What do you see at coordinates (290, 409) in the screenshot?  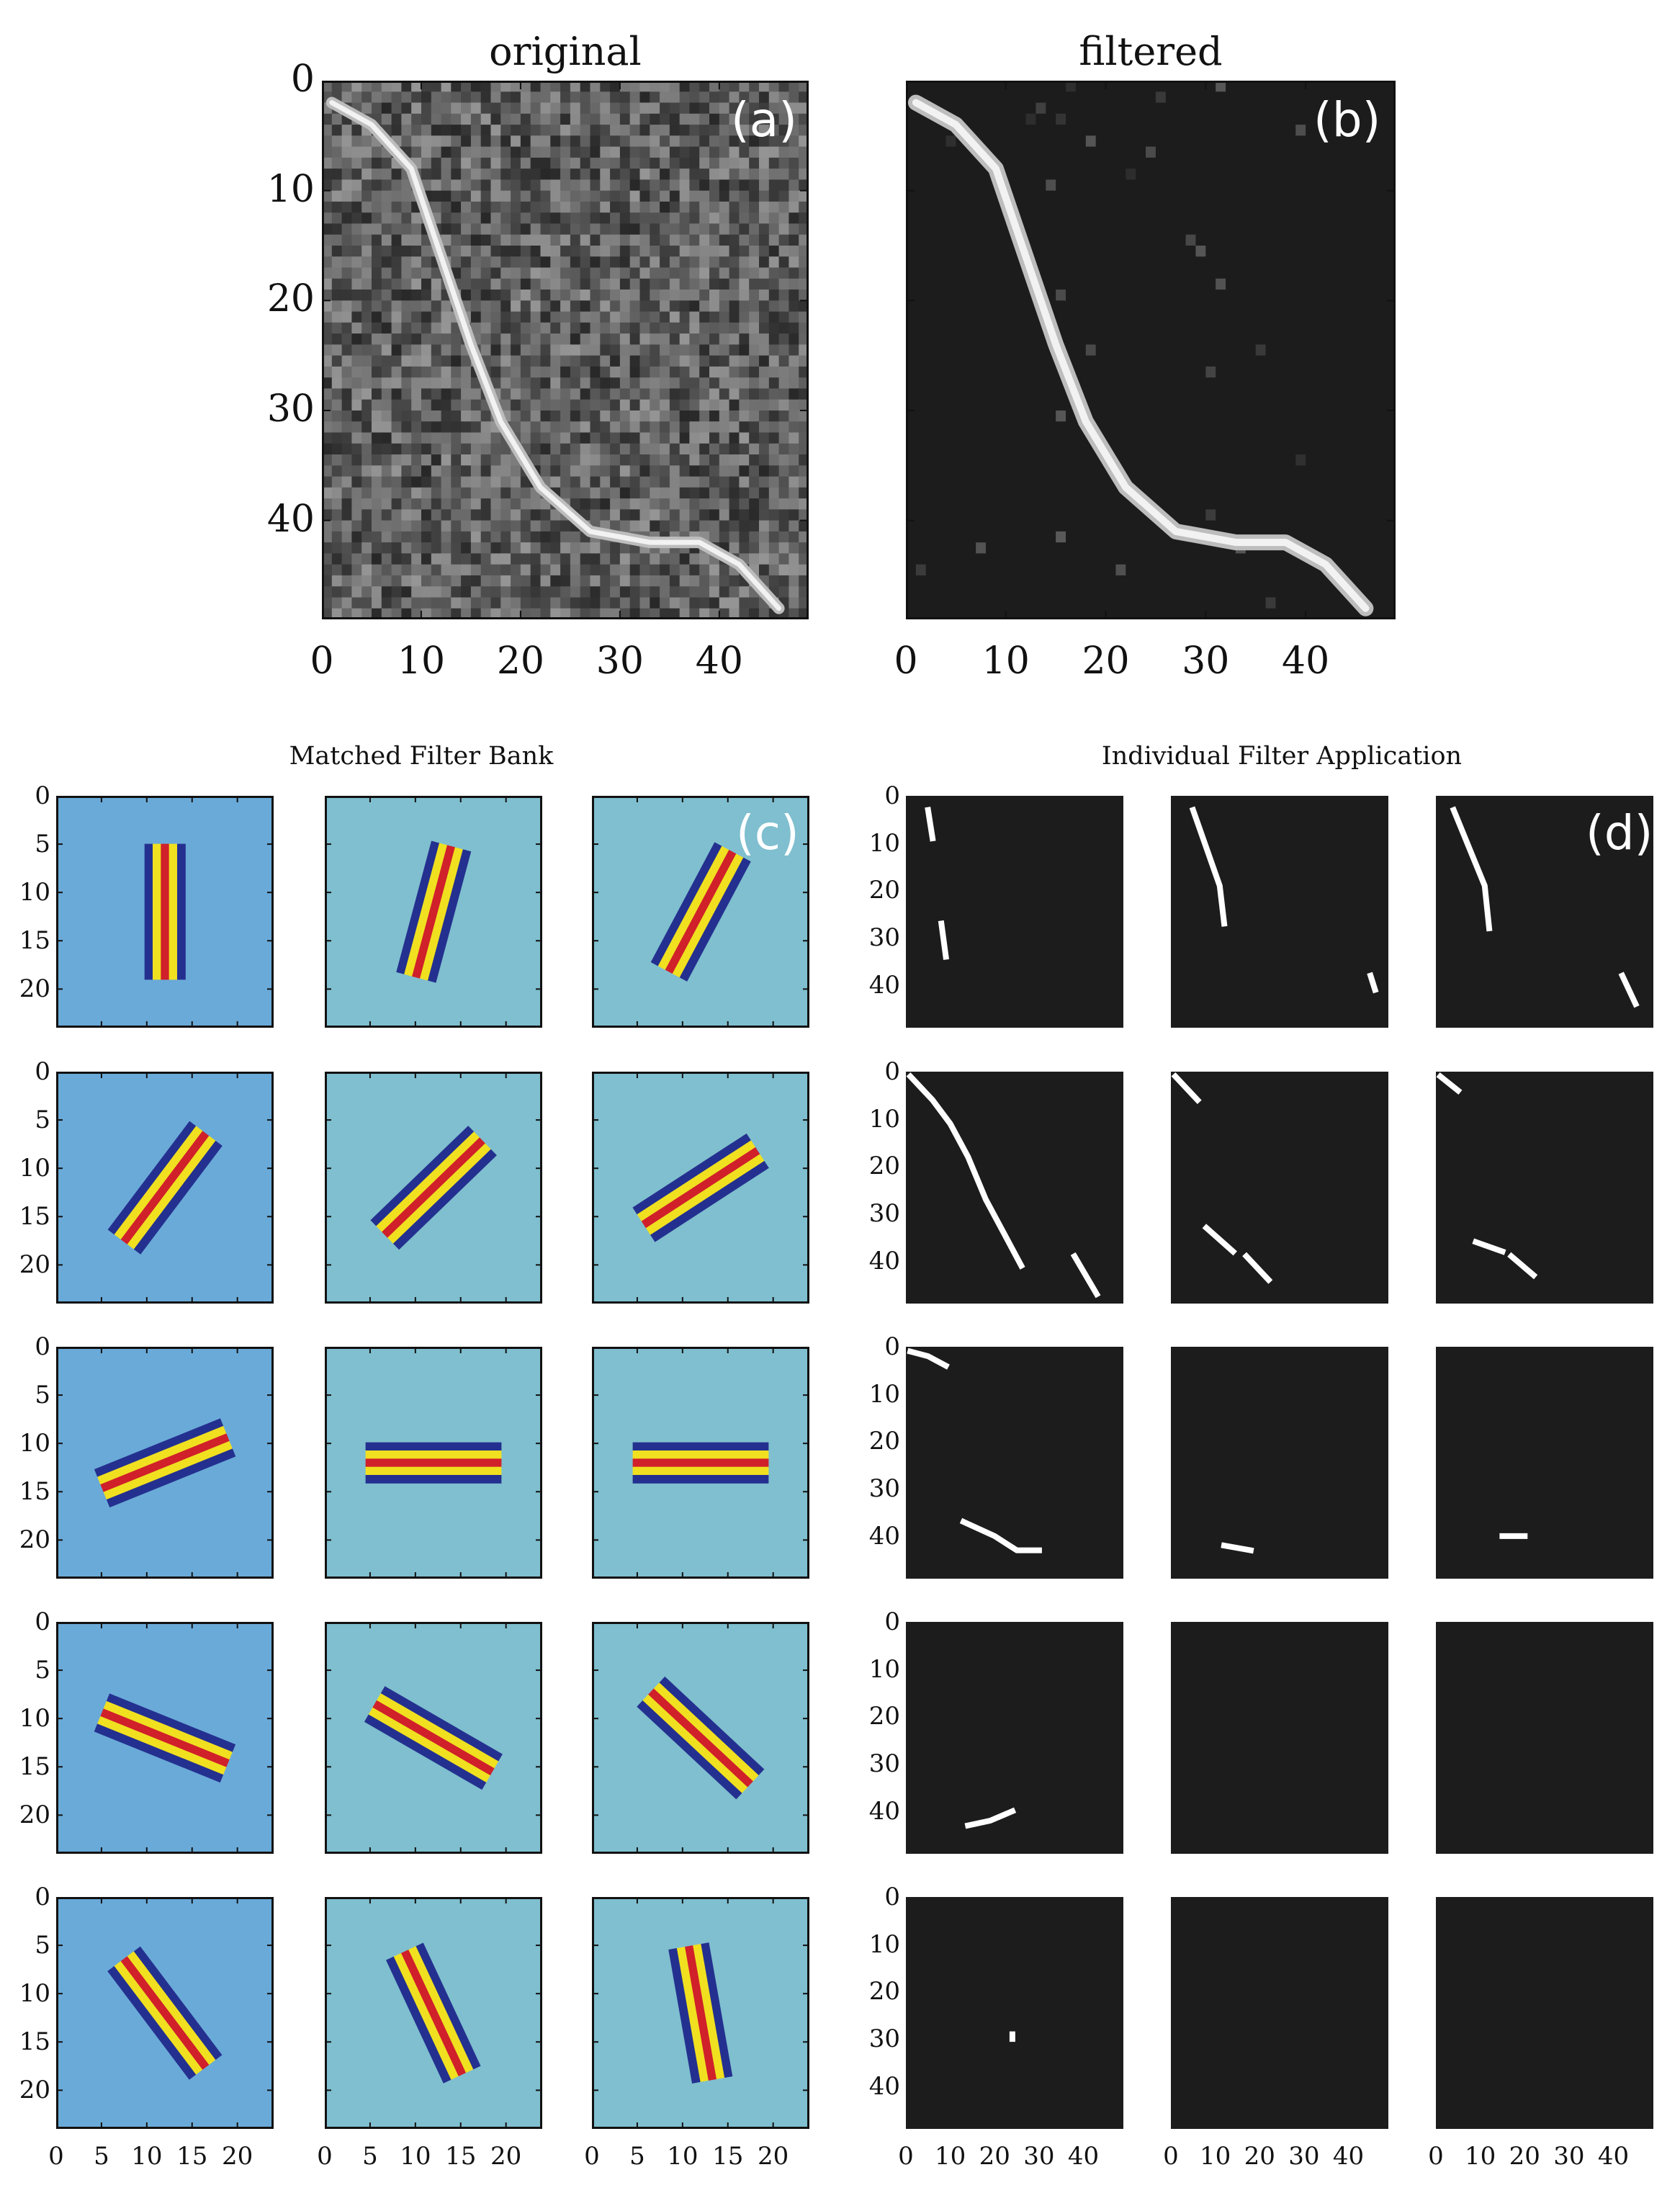 I see `y-tick-label-a: 30` at bounding box center [290, 409].